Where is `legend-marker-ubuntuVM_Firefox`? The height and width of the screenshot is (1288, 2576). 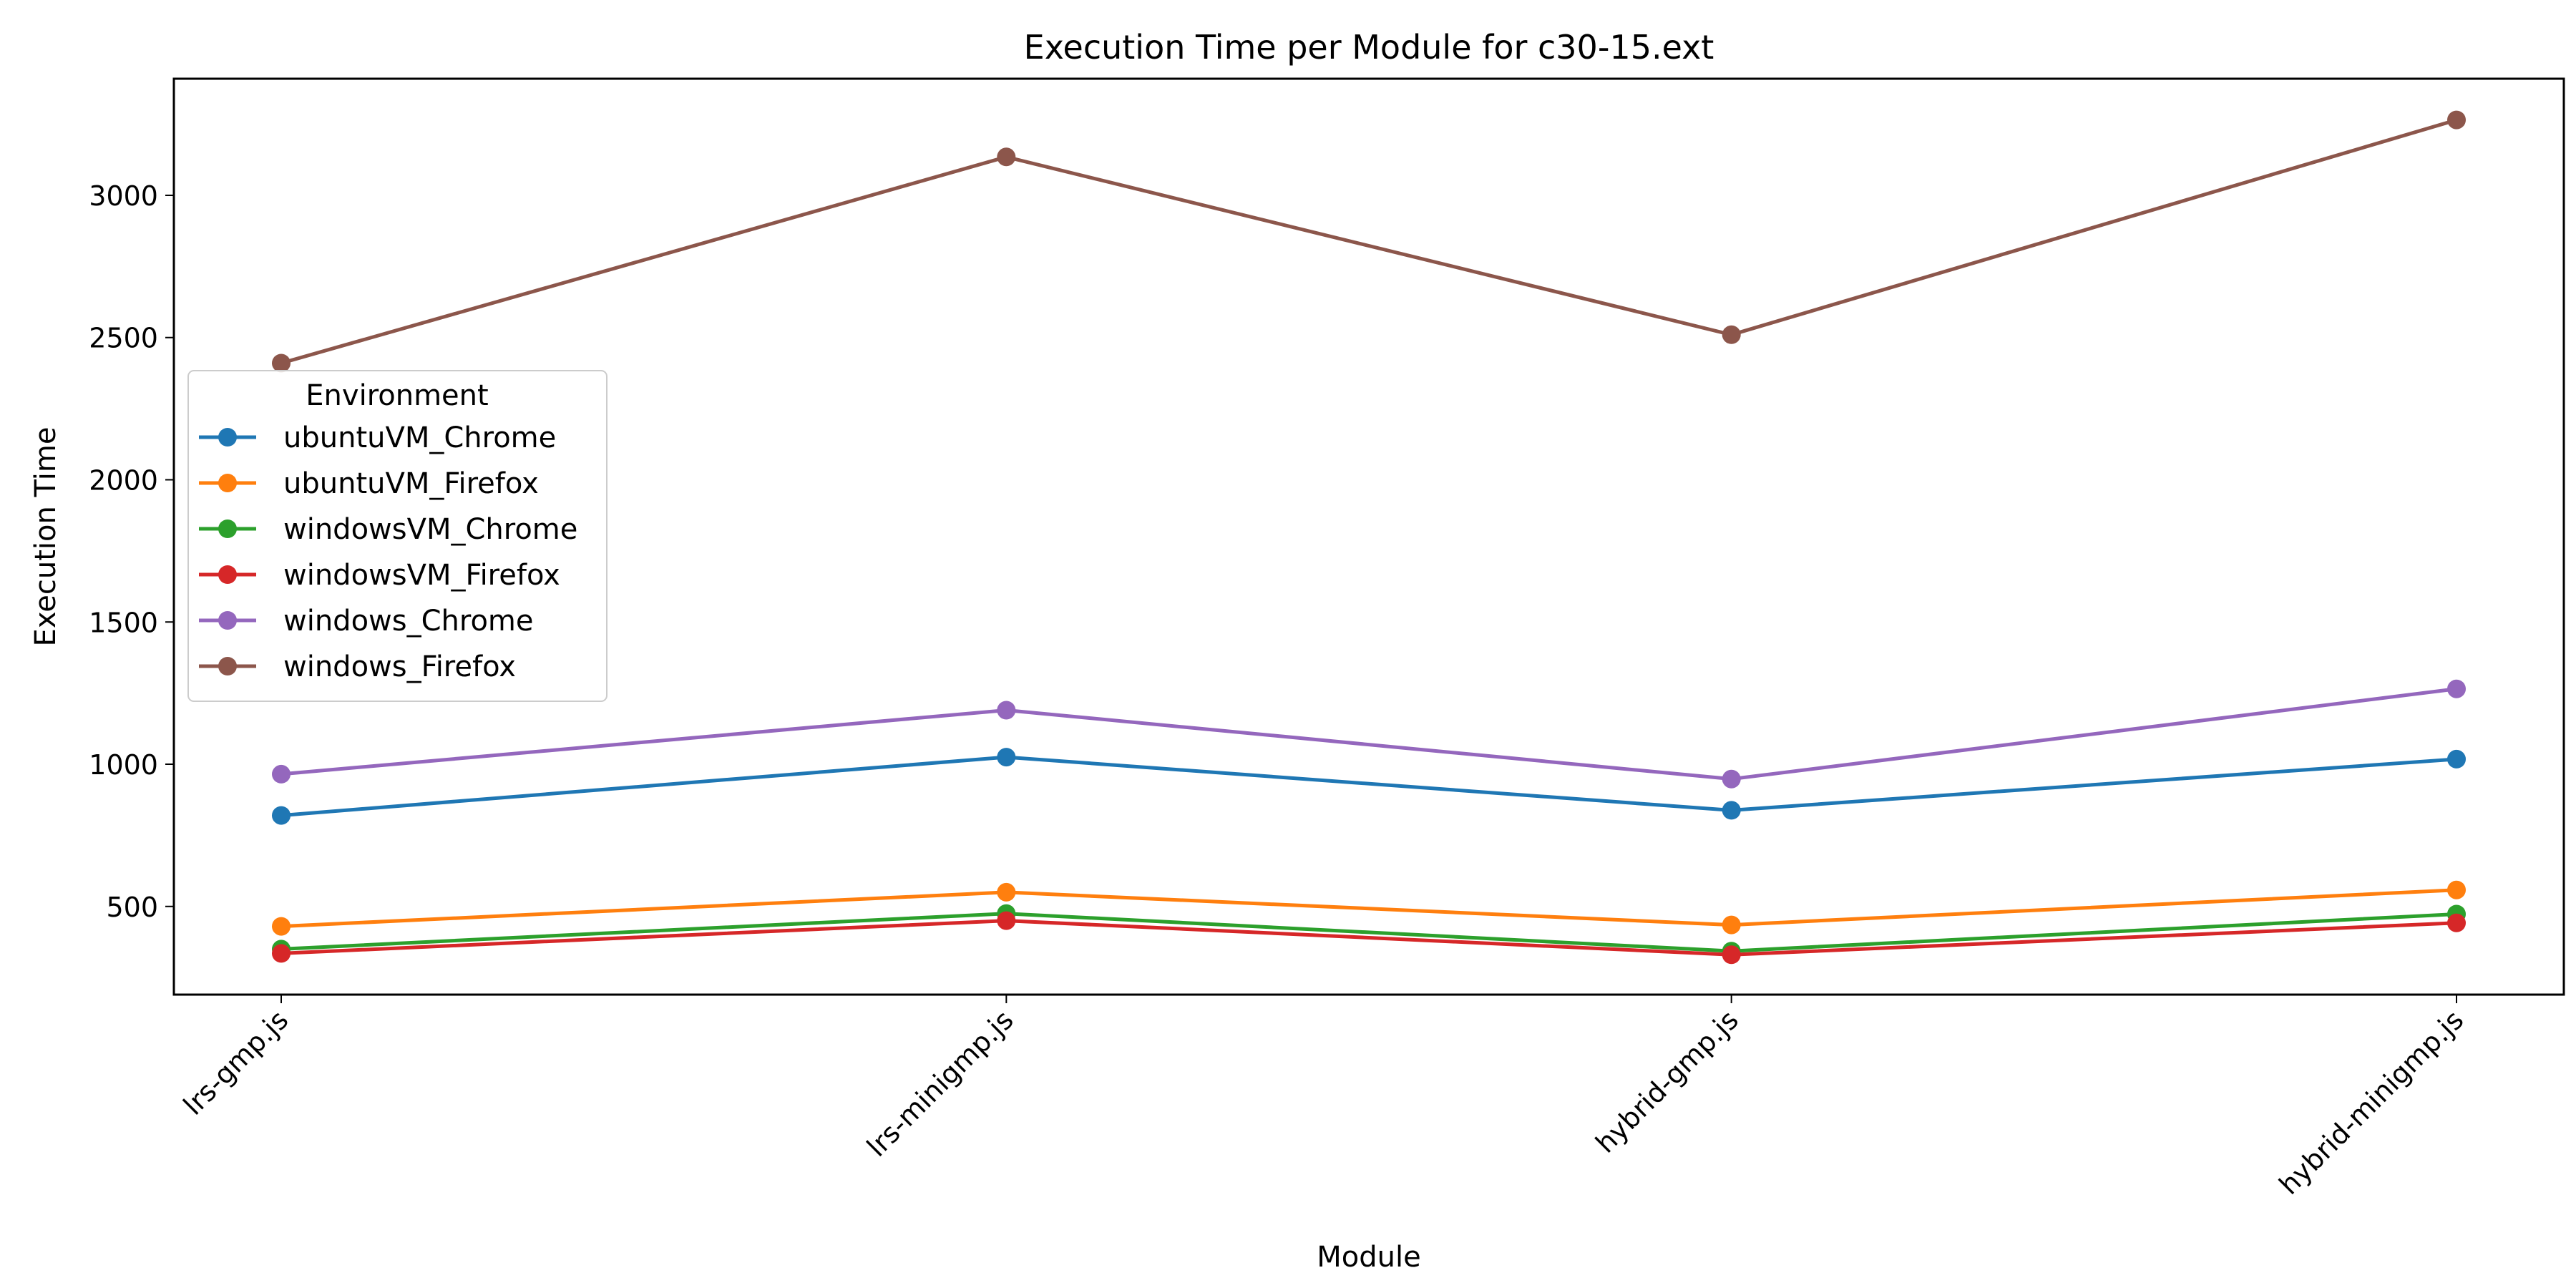
legend-marker-ubuntuVM_Firefox is located at coordinates (227, 483).